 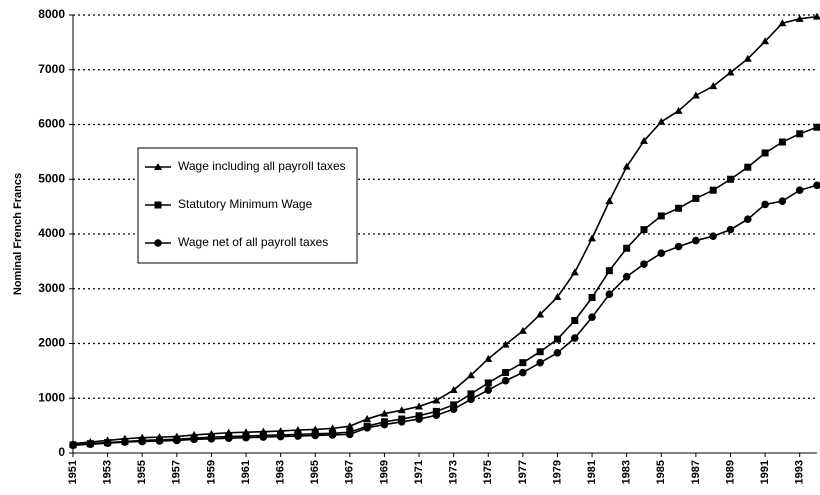 What do you see at coordinates (51, 343) in the screenshot?
I see `y-tick-label: 2000` at bounding box center [51, 343].